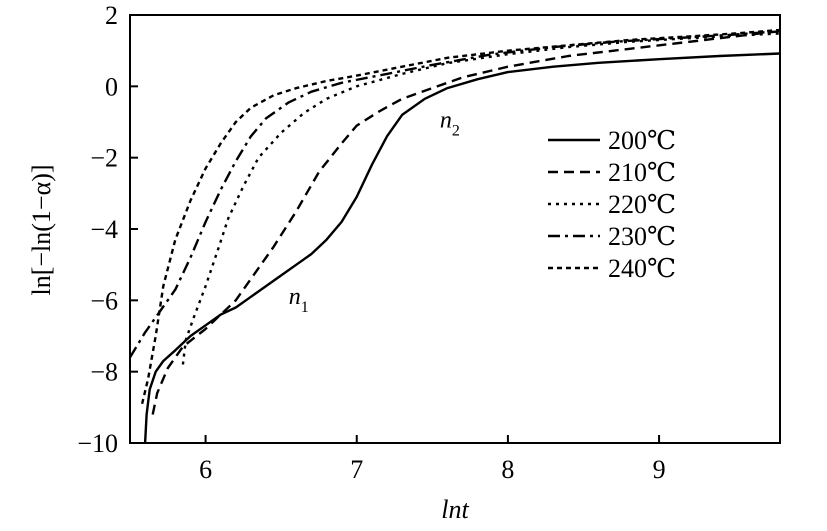  Describe the element at coordinates (104, 229) in the screenshot. I see `y-tick-label: −4` at that location.